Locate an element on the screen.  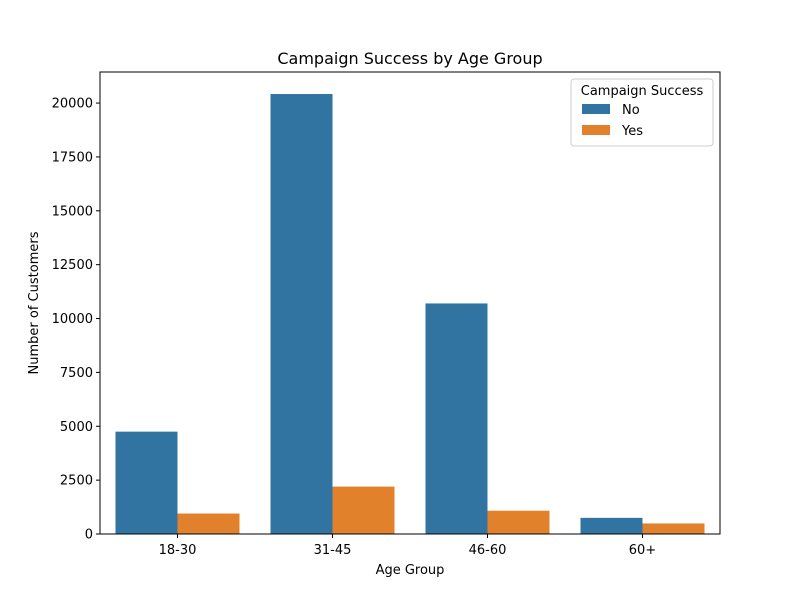
y-tick-label: 2500 is located at coordinates (76, 481).